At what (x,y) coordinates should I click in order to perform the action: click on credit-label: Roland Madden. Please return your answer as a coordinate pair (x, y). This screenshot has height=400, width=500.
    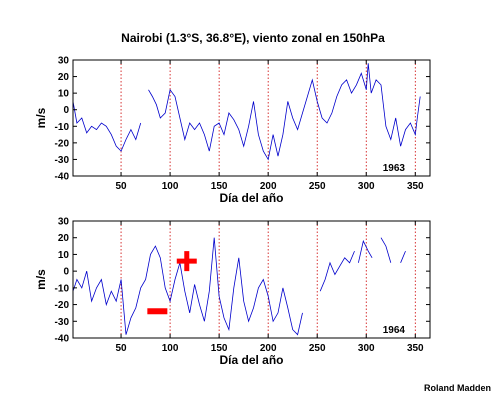
    Looking at the image, I should click on (457, 388).